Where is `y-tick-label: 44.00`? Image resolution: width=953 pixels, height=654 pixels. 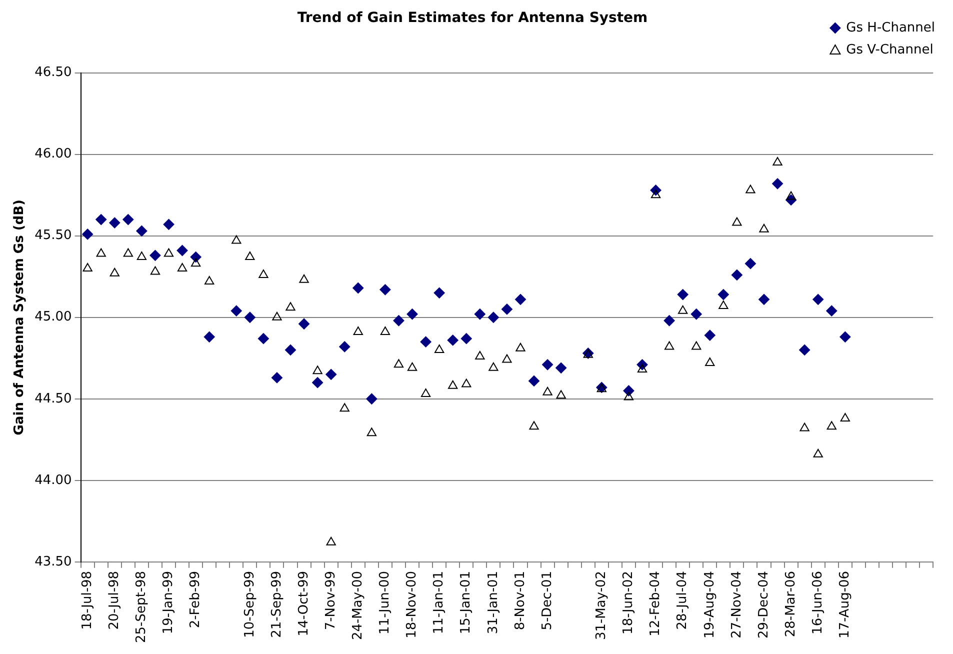
y-tick-label: 44.00 is located at coordinates (53, 480).